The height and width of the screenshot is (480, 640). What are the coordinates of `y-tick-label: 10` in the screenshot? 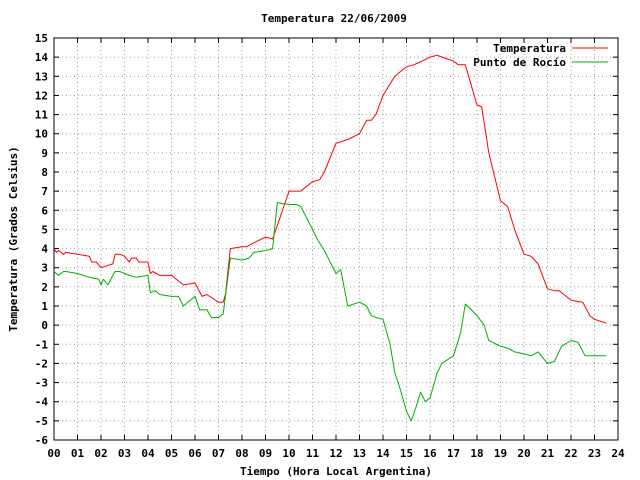 It's located at (41, 134).